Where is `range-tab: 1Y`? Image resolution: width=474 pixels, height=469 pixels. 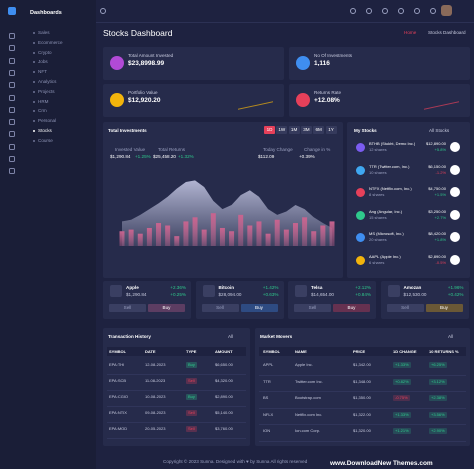
range-tab: 1Y is located at coordinates (331, 130).